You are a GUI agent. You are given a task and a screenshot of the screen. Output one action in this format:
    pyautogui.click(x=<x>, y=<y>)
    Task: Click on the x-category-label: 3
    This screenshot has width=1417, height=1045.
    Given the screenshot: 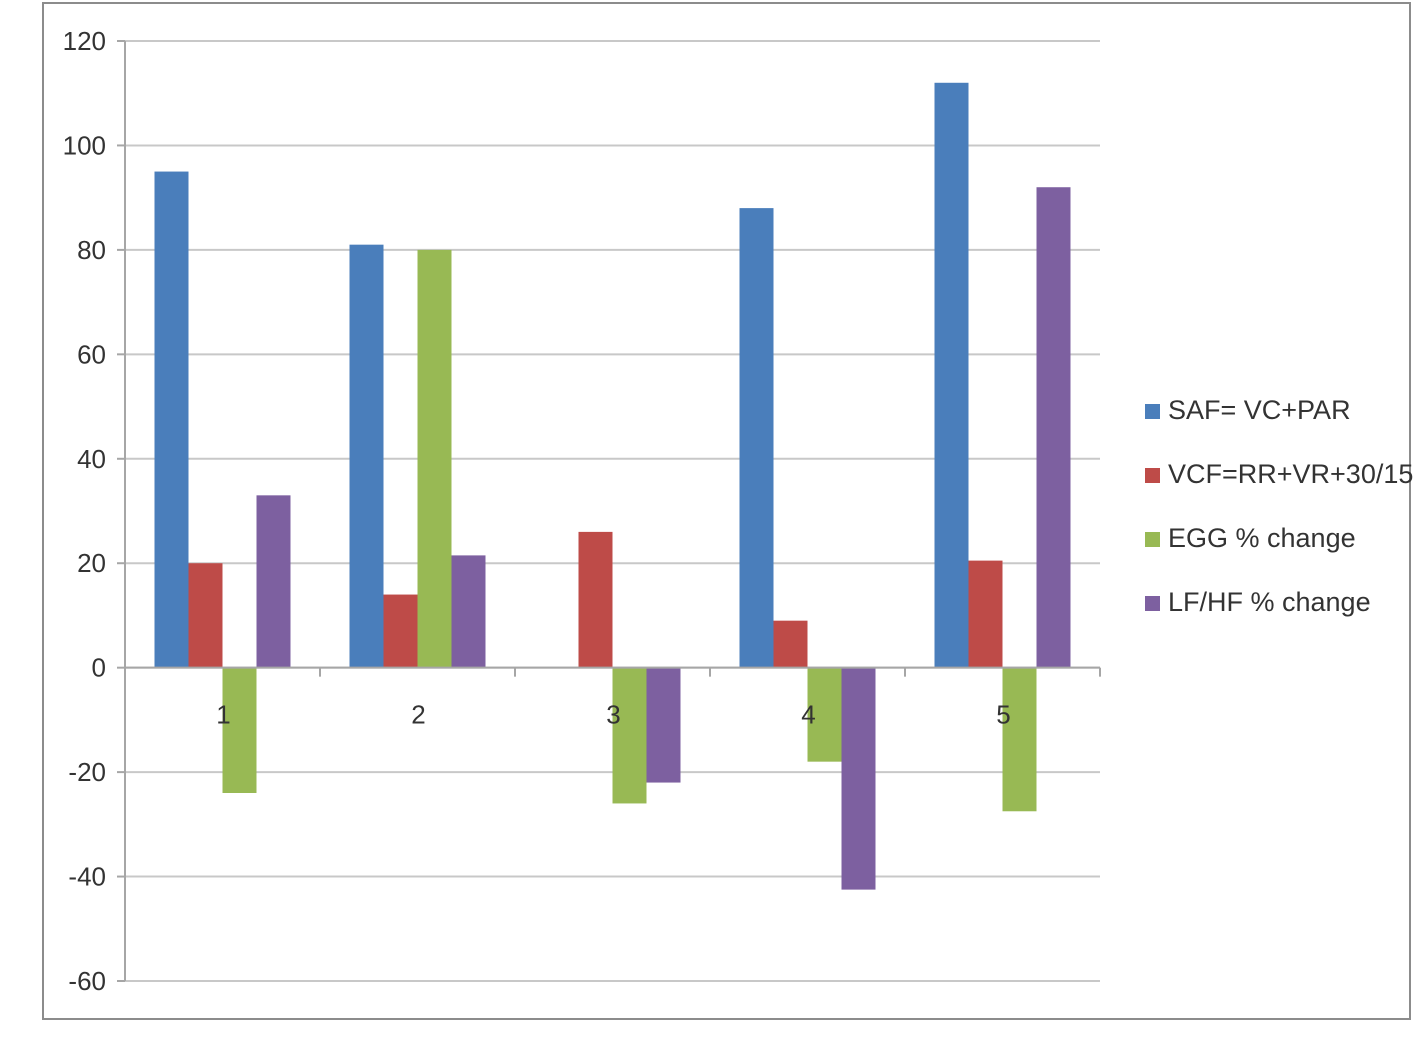 What is the action you would take?
    pyautogui.click(x=613, y=715)
    